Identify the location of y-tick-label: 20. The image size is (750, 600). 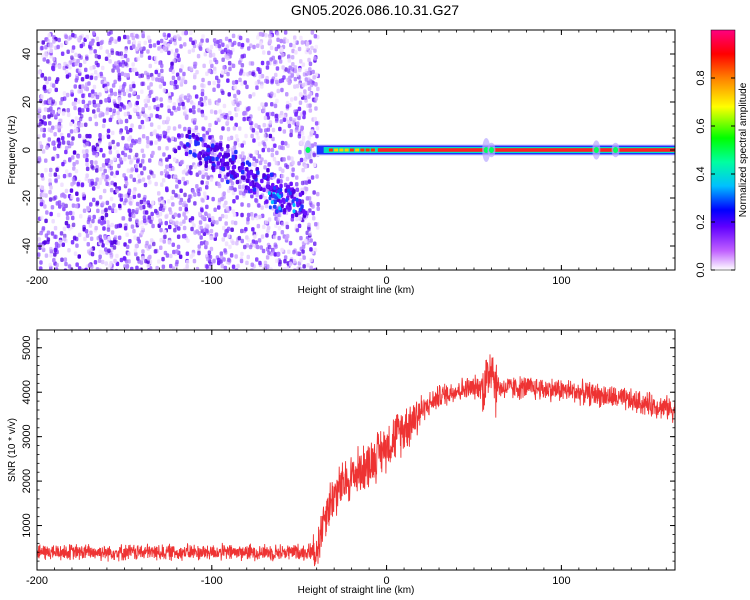
(27, 102).